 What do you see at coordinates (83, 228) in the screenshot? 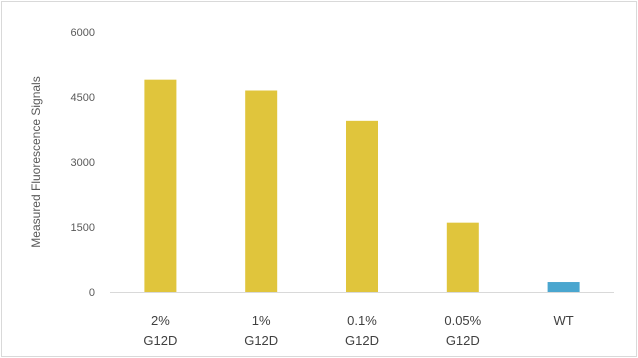
I see `y-tick-label: 1500` at bounding box center [83, 228].